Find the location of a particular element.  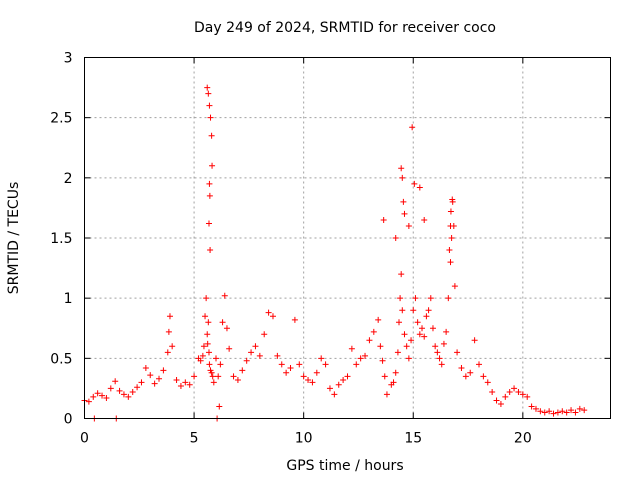

x-axis-label: GPS time / hours is located at coordinates (344, 466).